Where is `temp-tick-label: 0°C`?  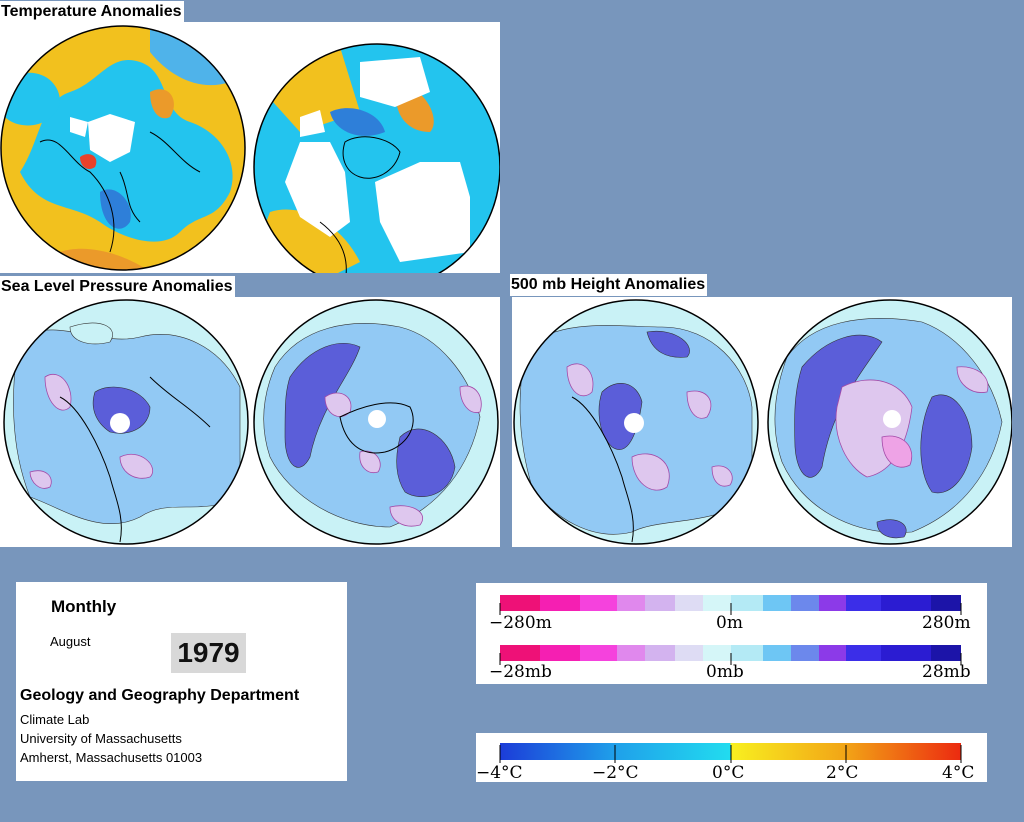
temp-tick-label: 0°C is located at coordinates (728, 772).